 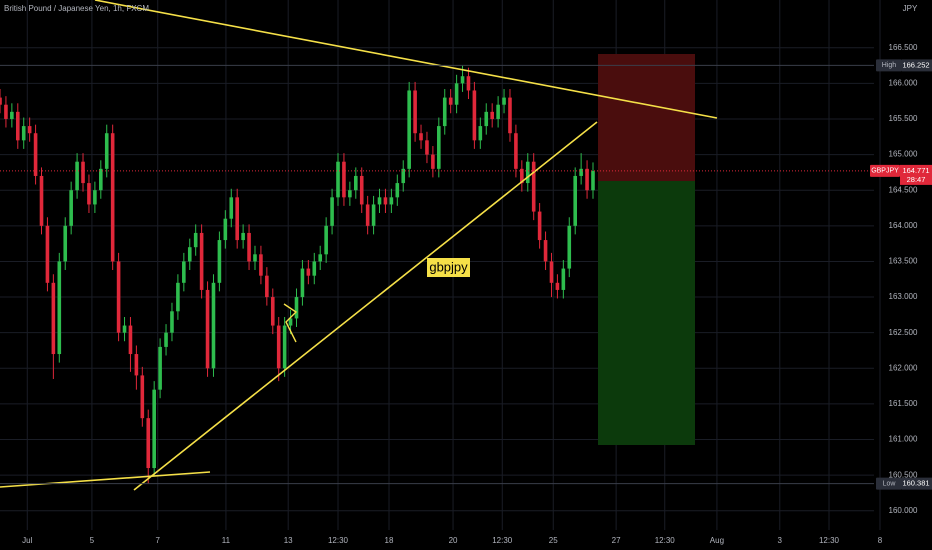 What do you see at coordinates (903, 154) in the screenshot?
I see `y-tick-label: 165.000` at bounding box center [903, 154].